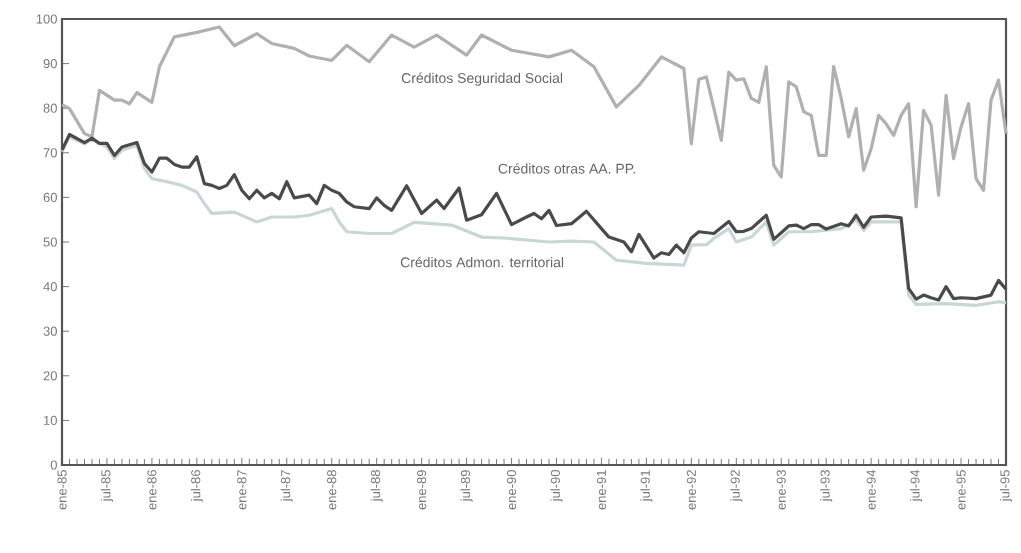 Image resolution: width=1021 pixels, height=553 pixels. What do you see at coordinates (422, 490) in the screenshot?
I see `x-tick-label: ene-89` at bounding box center [422, 490].